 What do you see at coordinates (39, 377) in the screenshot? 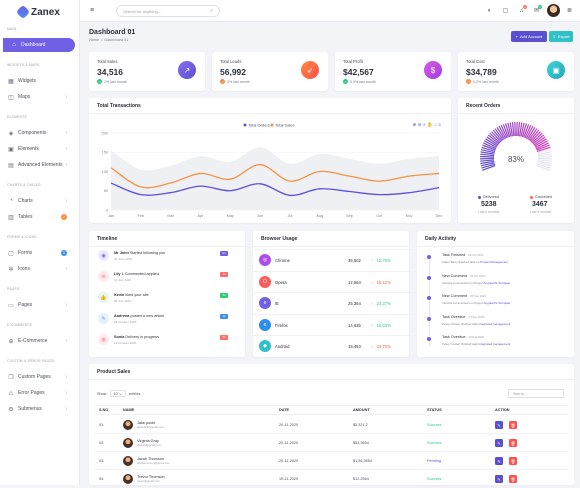
I see `sidebar-item-custom-pages: ❐Custom Pages›` at bounding box center [39, 377].